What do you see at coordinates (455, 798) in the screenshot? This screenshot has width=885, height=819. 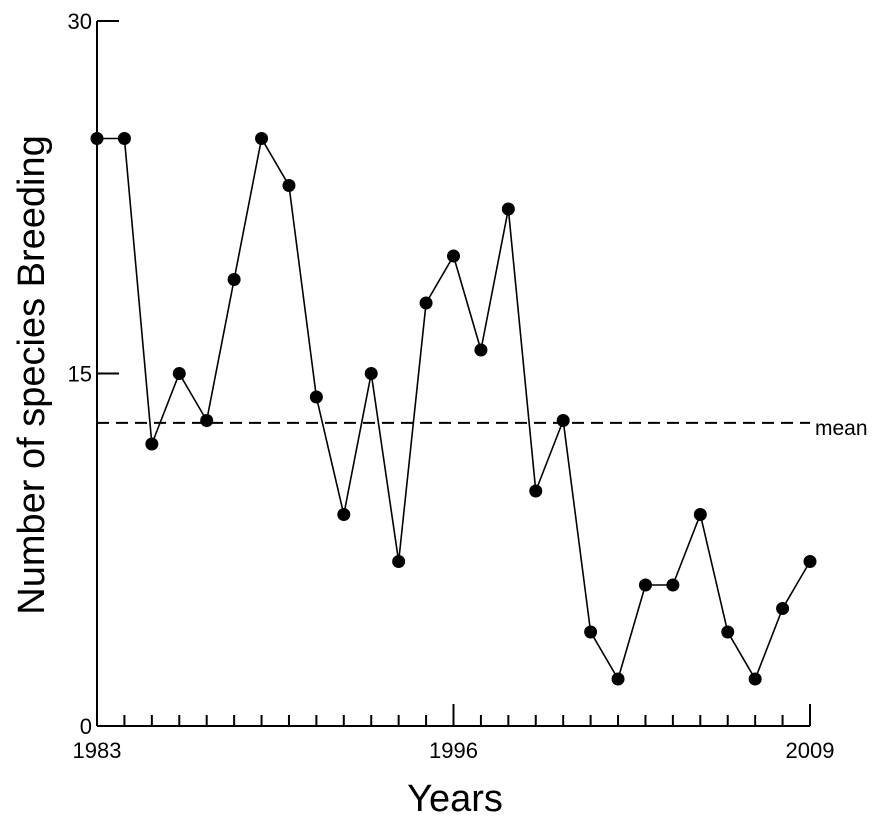 I see `x-axis-title: Years` at bounding box center [455, 798].